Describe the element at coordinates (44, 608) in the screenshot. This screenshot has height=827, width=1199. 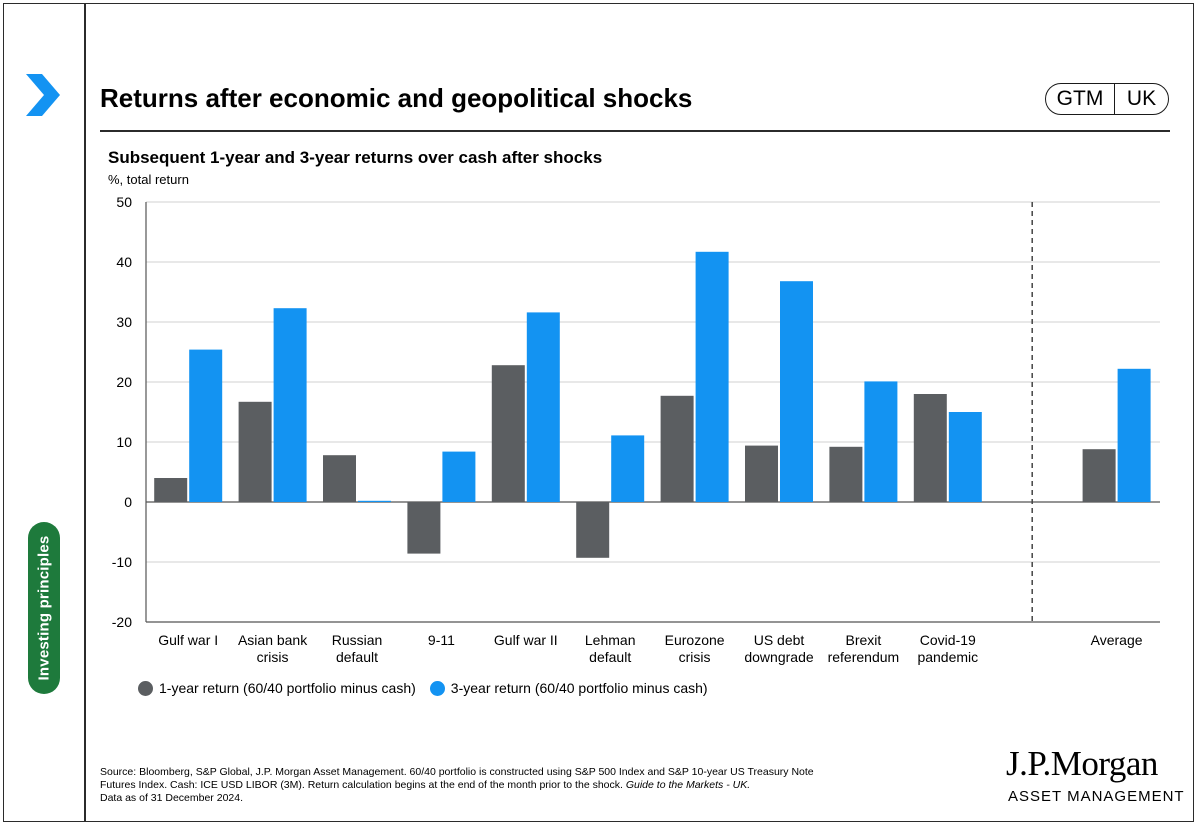
I see `side-tab: Investing principles` at that location.